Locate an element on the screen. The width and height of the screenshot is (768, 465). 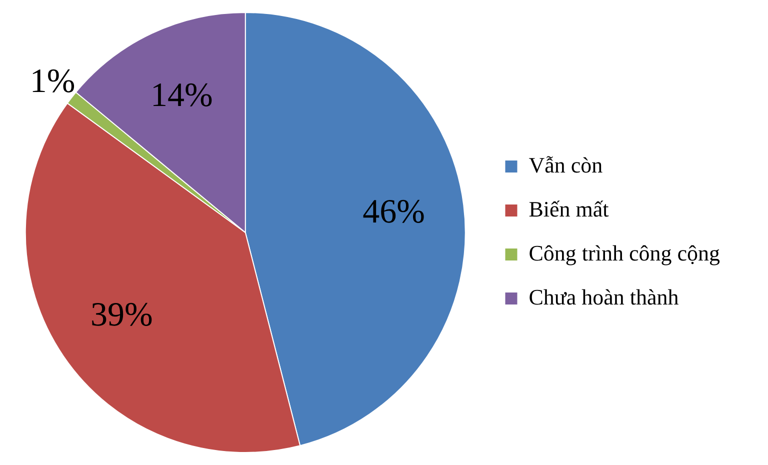
data-label: 39% is located at coordinates (121, 315).